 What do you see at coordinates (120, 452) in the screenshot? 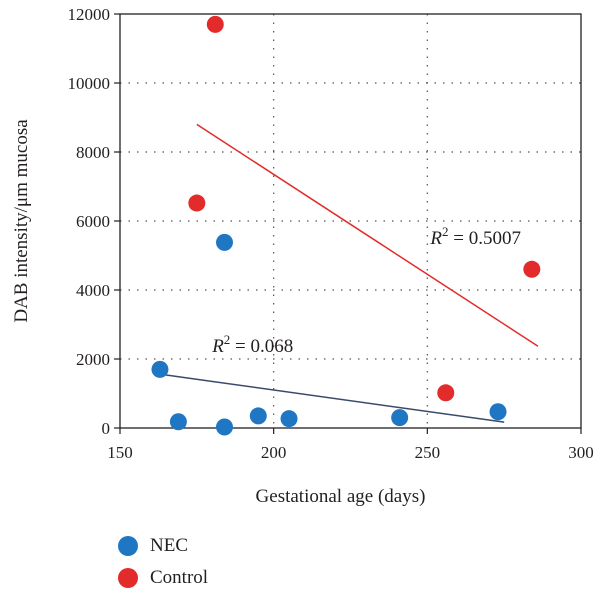
I see `x-tick-label-150: 150` at bounding box center [120, 452].